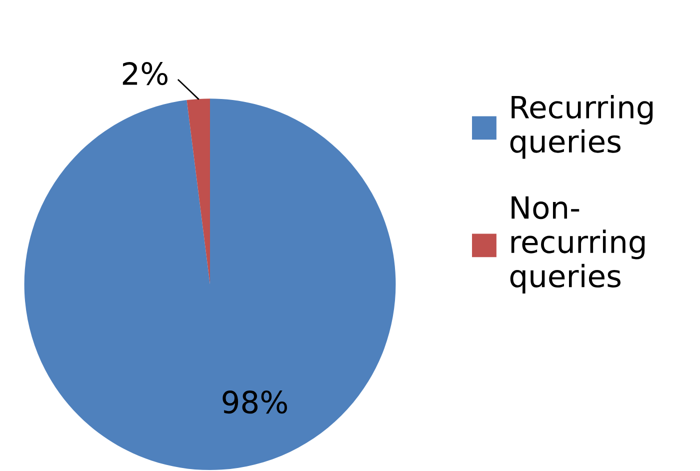 This screenshot has width=700, height=471. Describe the element at coordinates (254, 402) in the screenshot. I see `data-label: 98%` at that location.